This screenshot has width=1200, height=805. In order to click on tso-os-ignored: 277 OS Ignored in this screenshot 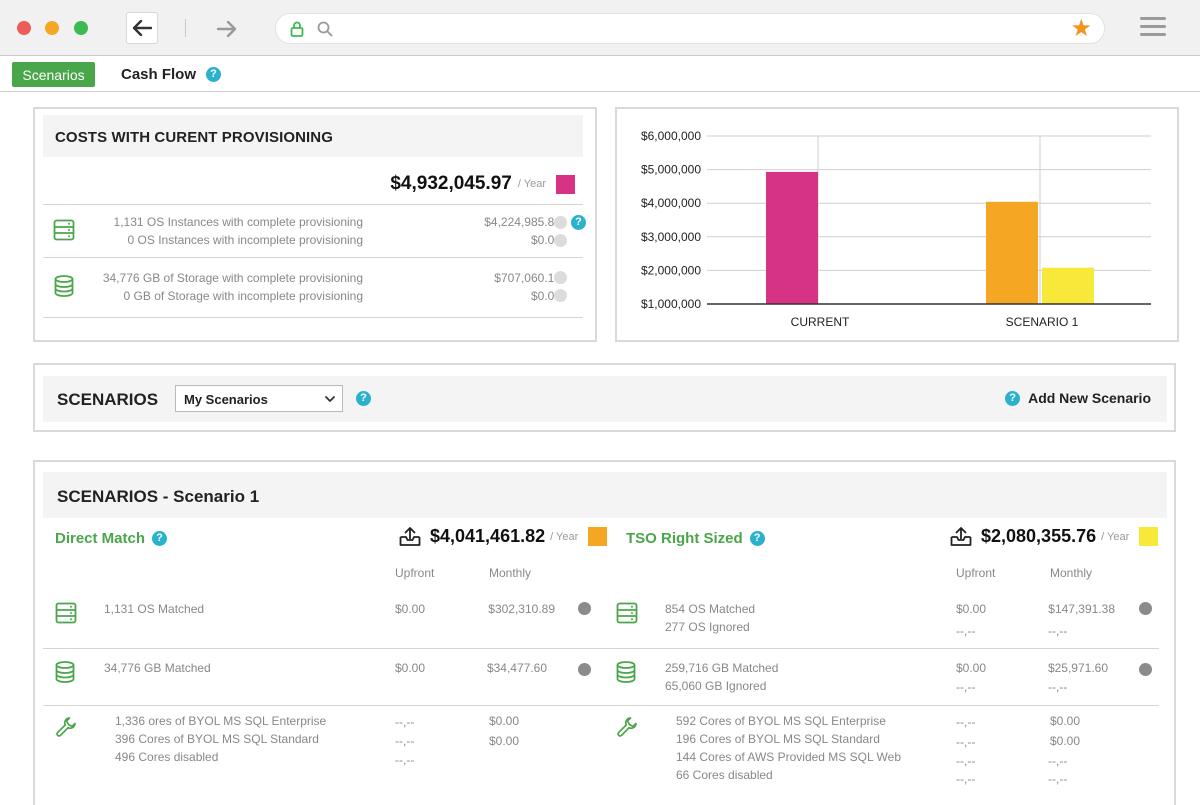, I will do `click(707, 627)`.